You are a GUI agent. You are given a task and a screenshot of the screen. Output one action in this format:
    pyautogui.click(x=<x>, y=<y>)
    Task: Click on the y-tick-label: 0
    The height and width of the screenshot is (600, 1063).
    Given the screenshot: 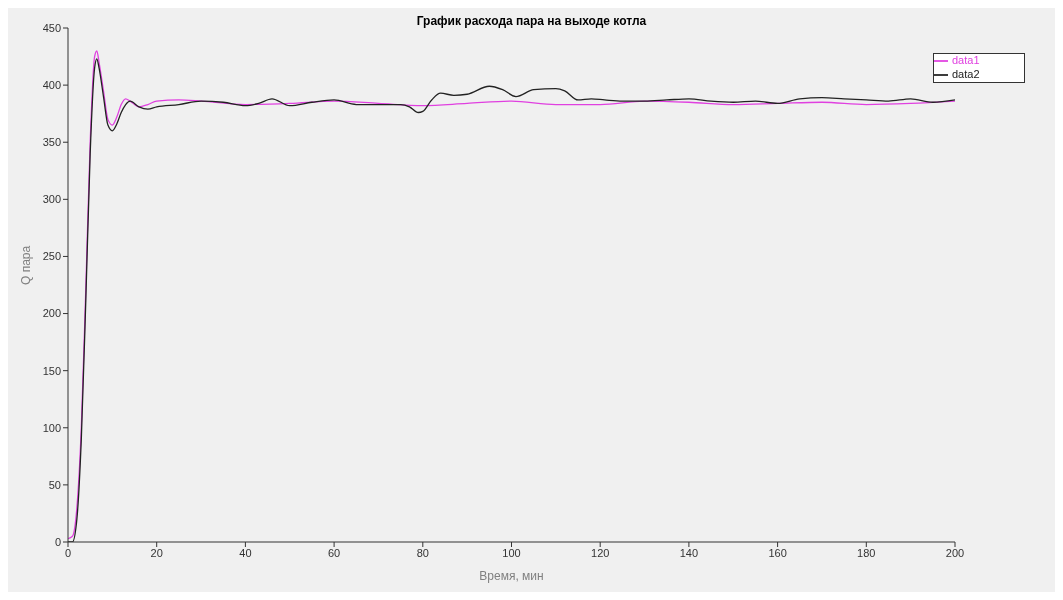 What is the action you would take?
    pyautogui.click(x=57, y=541)
    